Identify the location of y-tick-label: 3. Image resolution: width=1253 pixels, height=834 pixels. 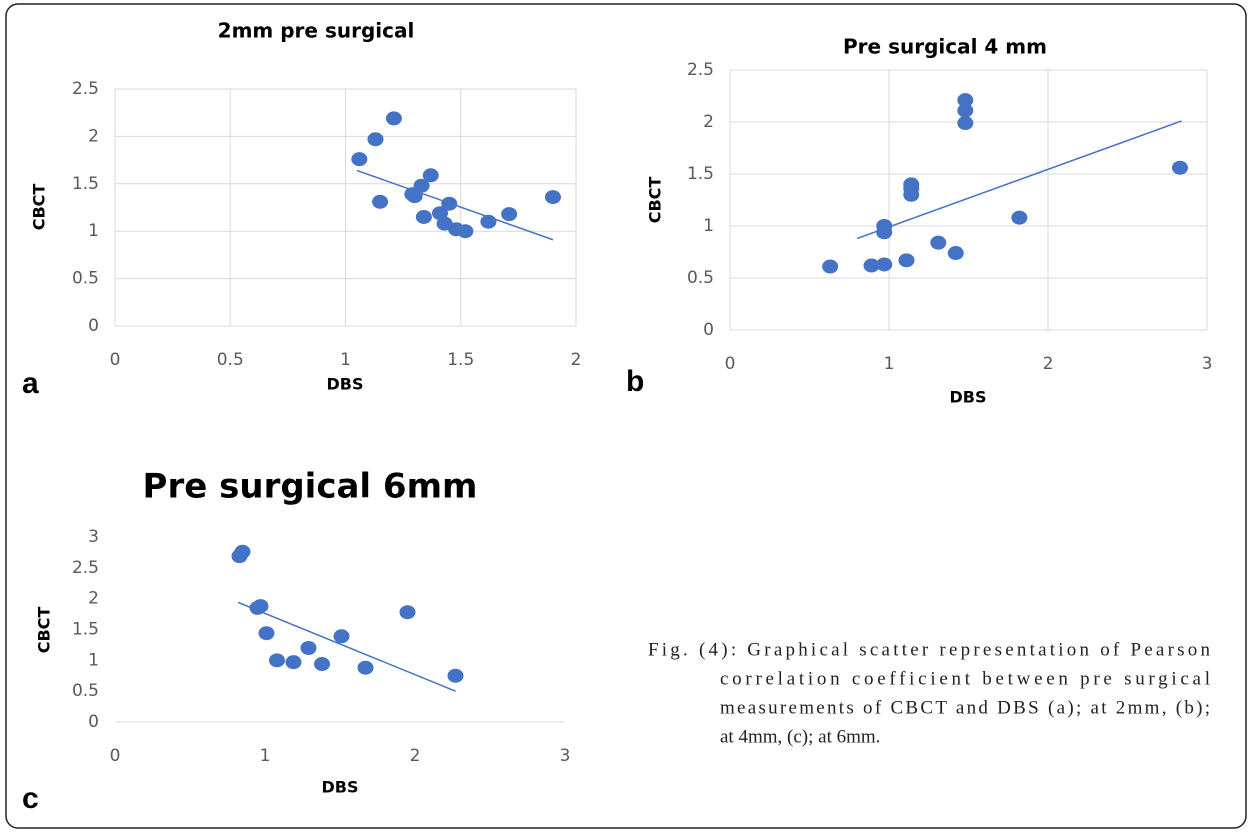
(93, 537).